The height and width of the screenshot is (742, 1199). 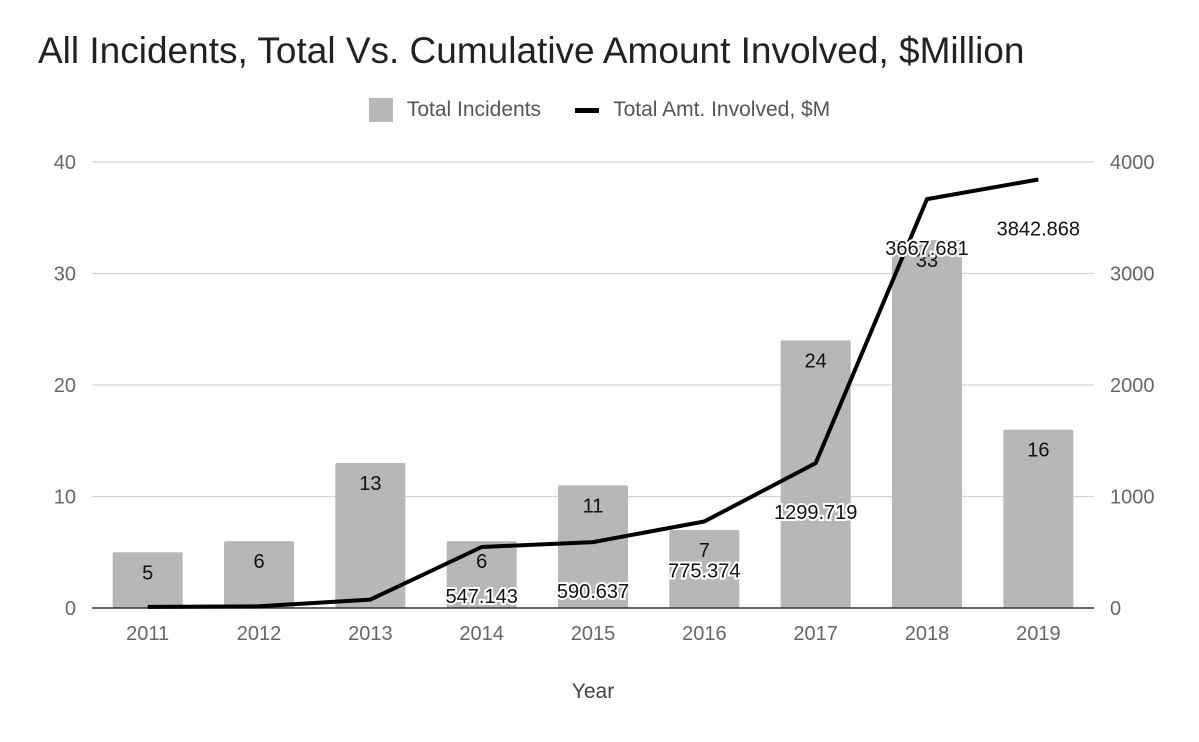 What do you see at coordinates (370, 484) in the screenshot?
I see `bar-value-label: 13` at bounding box center [370, 484].